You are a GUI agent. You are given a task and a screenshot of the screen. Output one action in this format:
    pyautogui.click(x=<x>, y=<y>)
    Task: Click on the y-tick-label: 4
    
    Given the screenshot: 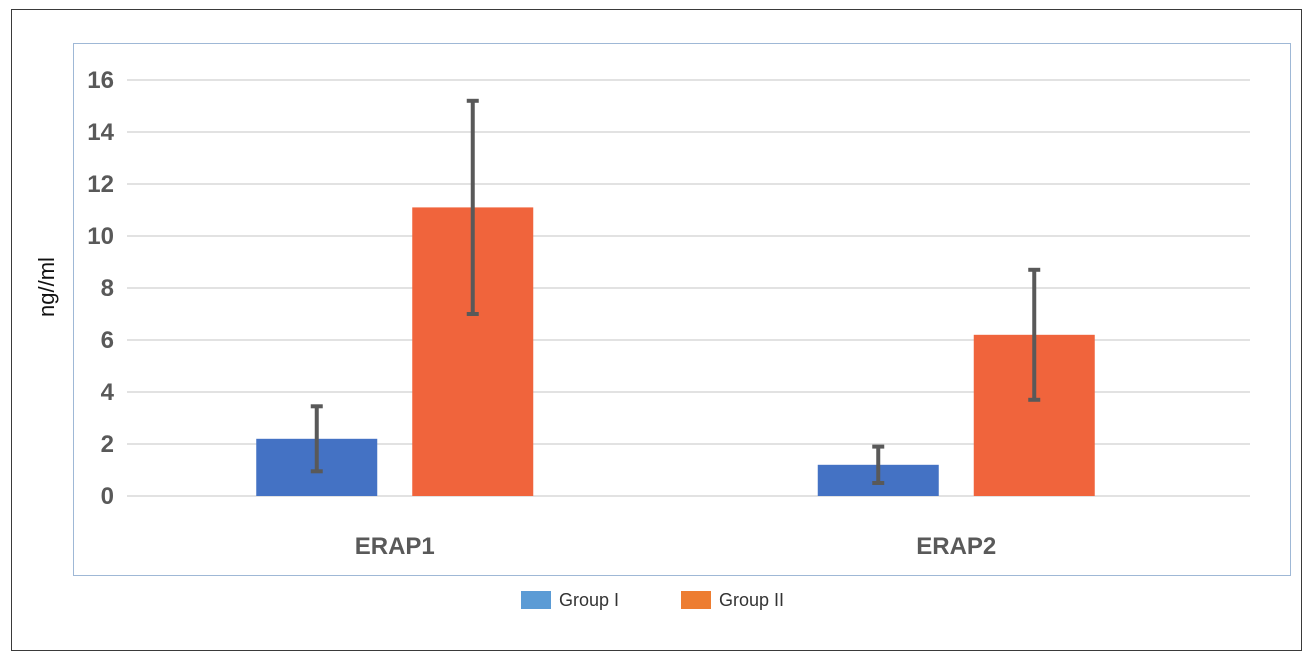 What is the action you would take?
    pyautogui.click(x=108, y=392)
    